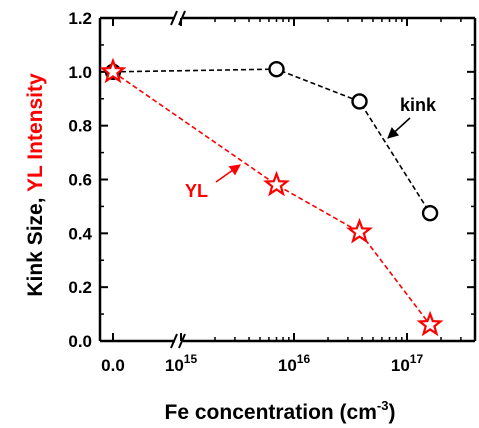  Describe the element at coordinates (196, 191) in the screenshot. I see `annotation-label-yl: YL` at that location.